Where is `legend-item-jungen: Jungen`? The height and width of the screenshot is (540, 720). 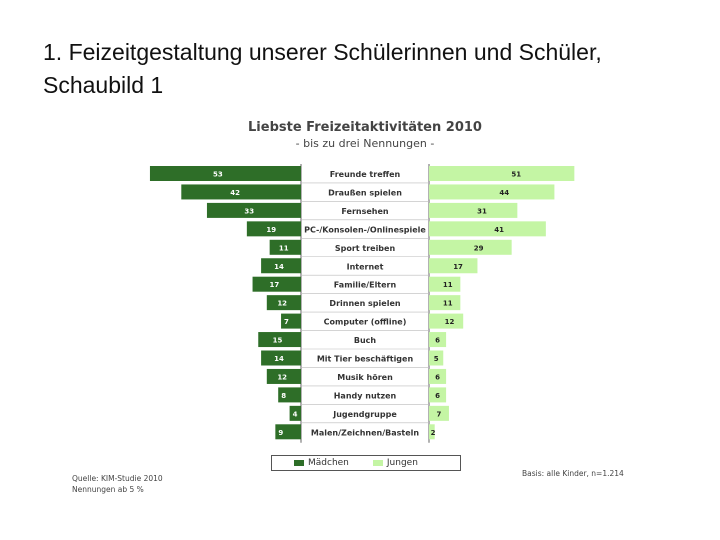 legend-item-jungen: Jungen is located at coordinates (395, 463).